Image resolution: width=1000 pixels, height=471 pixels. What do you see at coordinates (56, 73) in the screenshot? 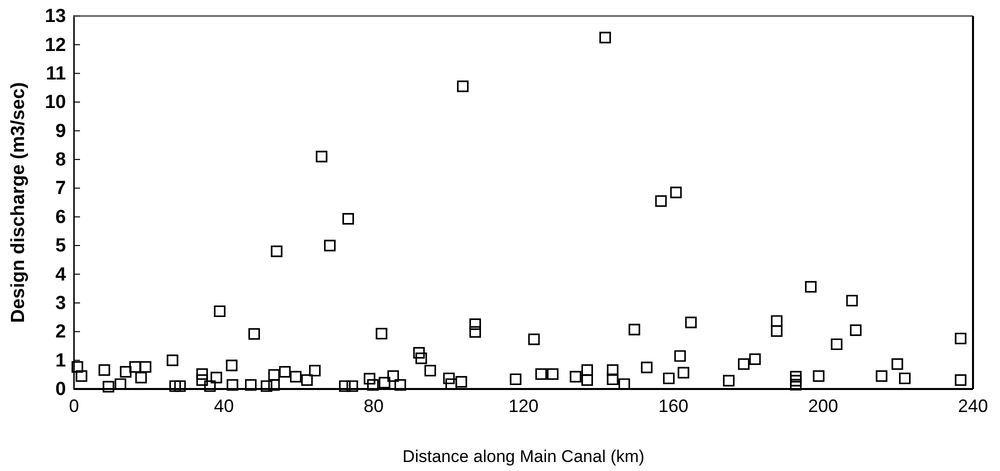
I see `y-tick-label: 11` at bounding box center [56, 73].